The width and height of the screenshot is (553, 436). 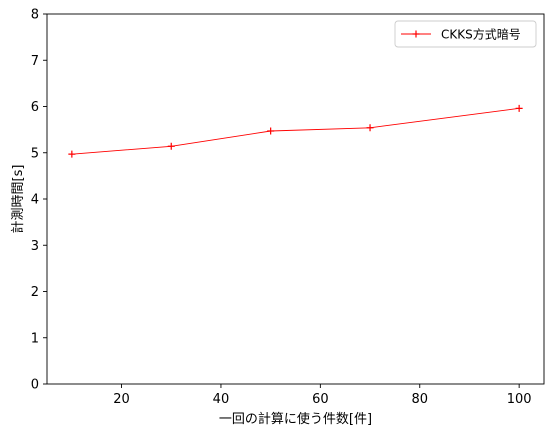 What do you see at coordinates (35, 107) in the screenshot?
I see `y-tick-label: 6` at bounding box center [35, 107].